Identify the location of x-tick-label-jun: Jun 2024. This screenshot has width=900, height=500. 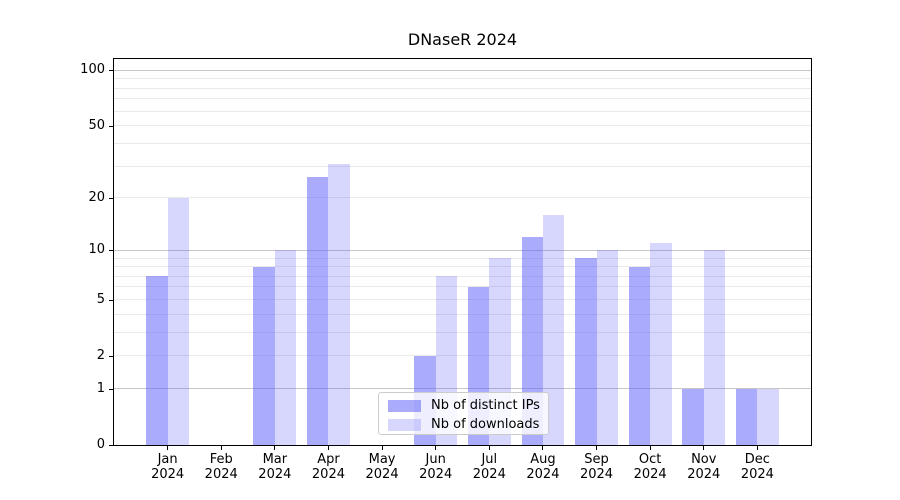
(436, 467).